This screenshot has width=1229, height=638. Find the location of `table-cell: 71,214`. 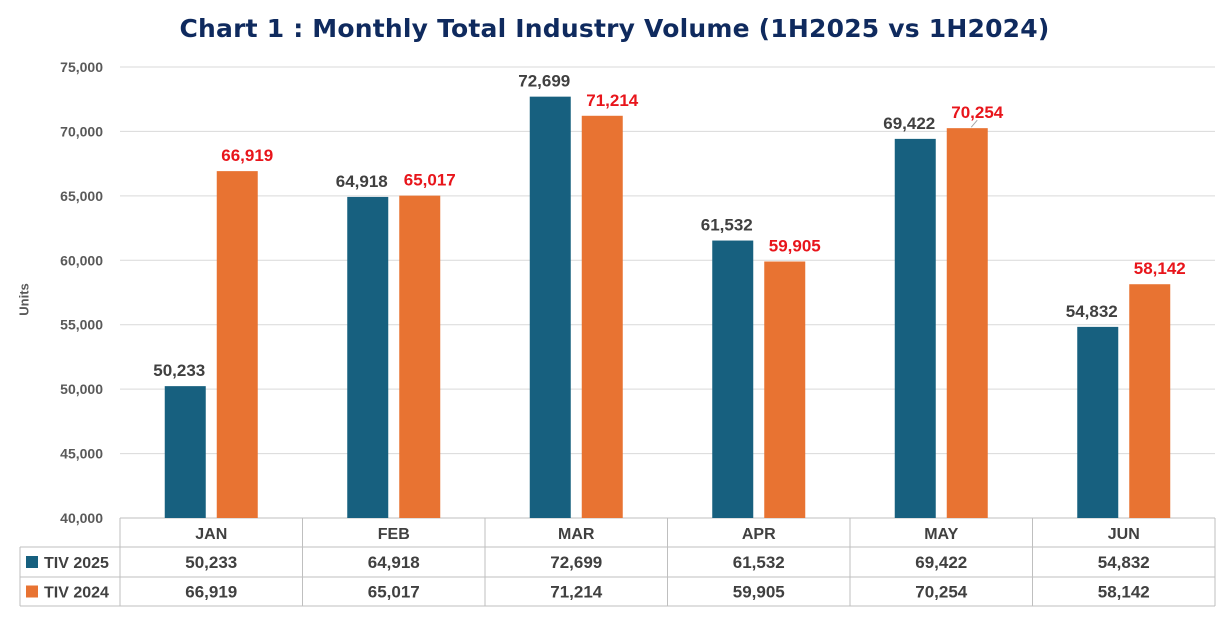

table-cell: 71,214 is located at coordinates (576, 592).